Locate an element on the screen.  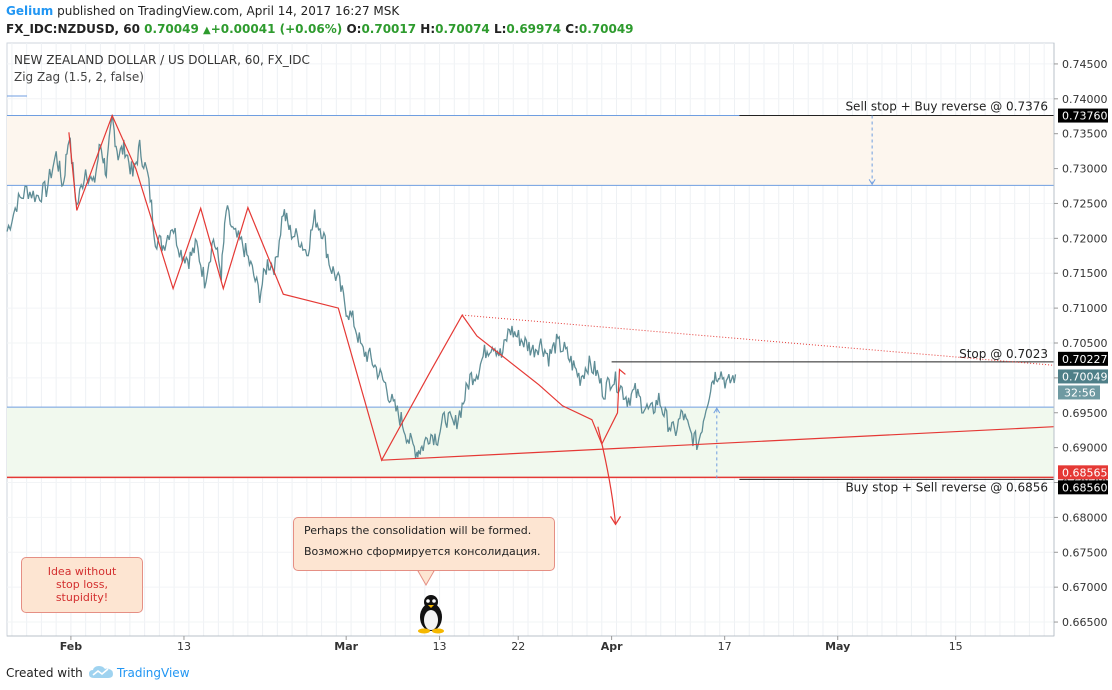
idea-line-3: stupidity! is located at coordinates (82, 597).